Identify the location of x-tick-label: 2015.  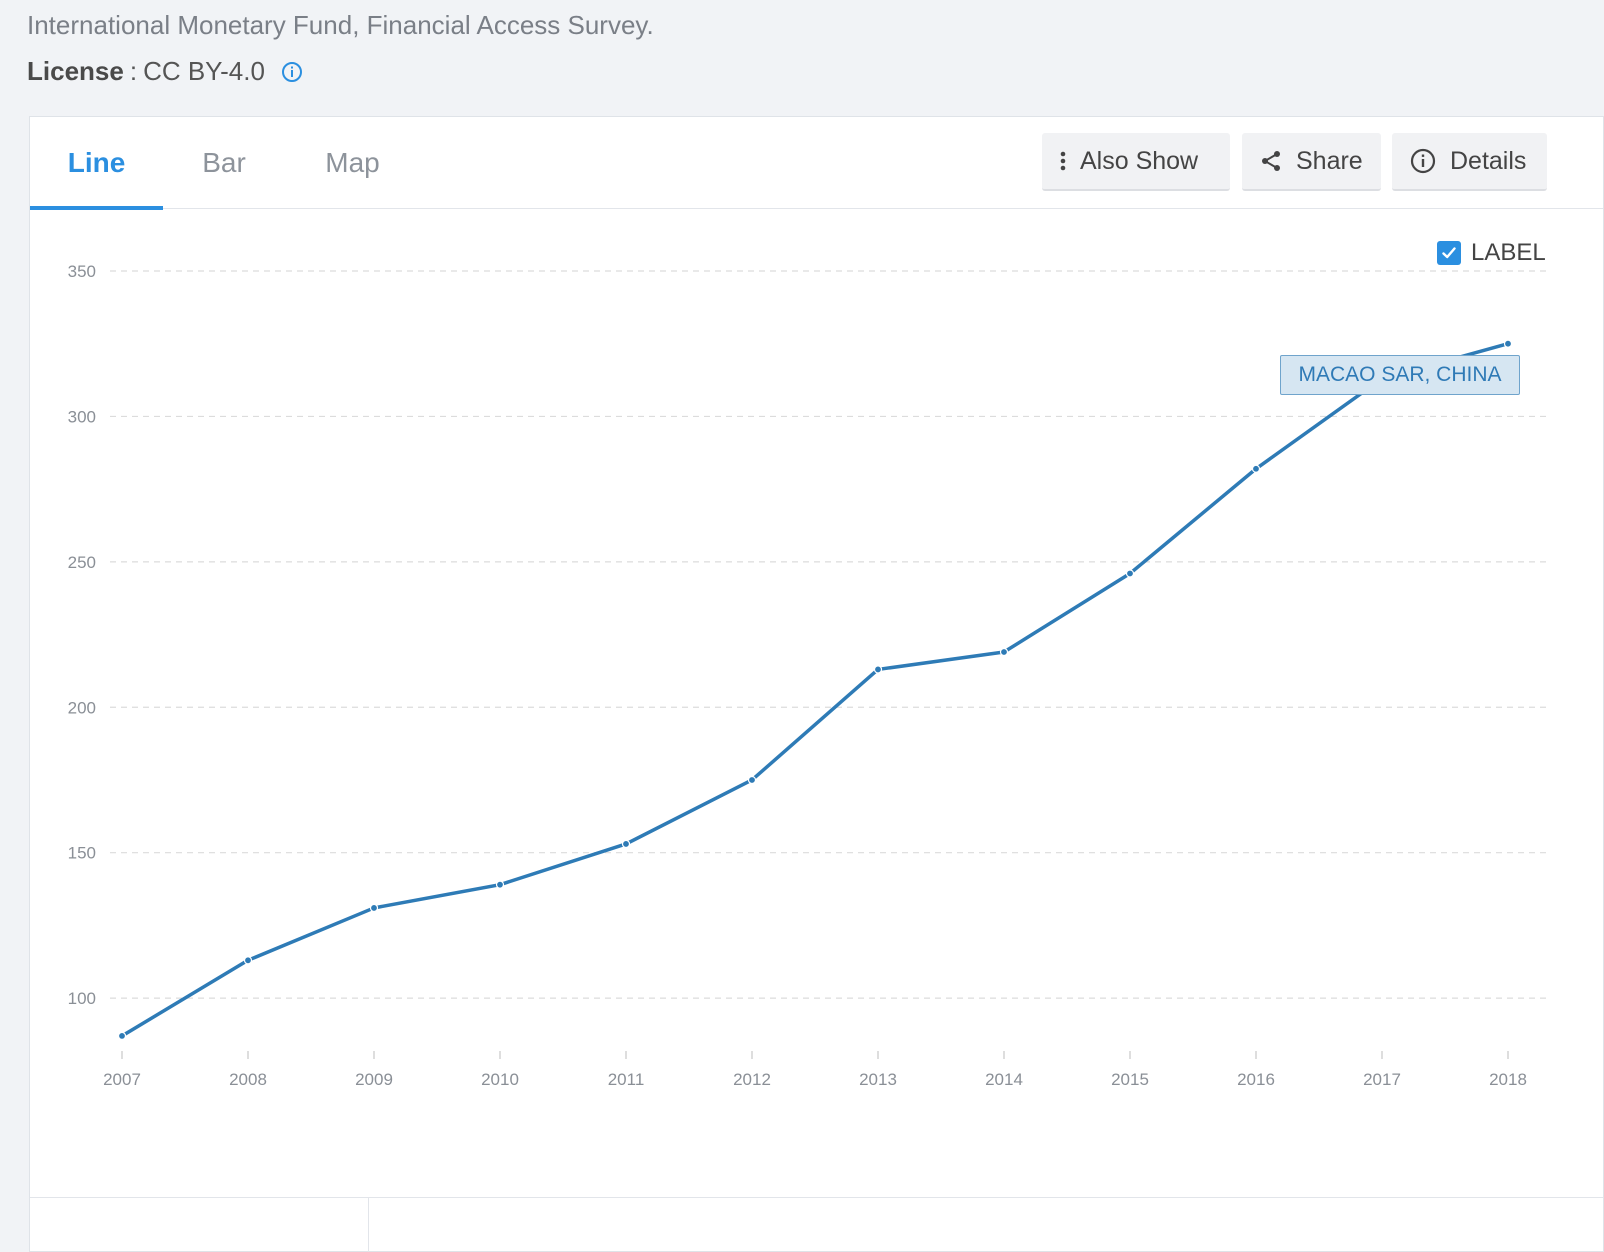
(1130, 1079).